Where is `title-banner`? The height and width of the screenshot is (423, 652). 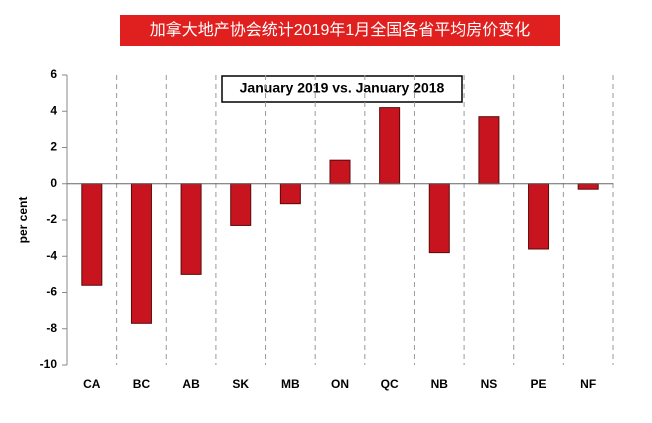 title-banner is located at coordinates (340, 30).